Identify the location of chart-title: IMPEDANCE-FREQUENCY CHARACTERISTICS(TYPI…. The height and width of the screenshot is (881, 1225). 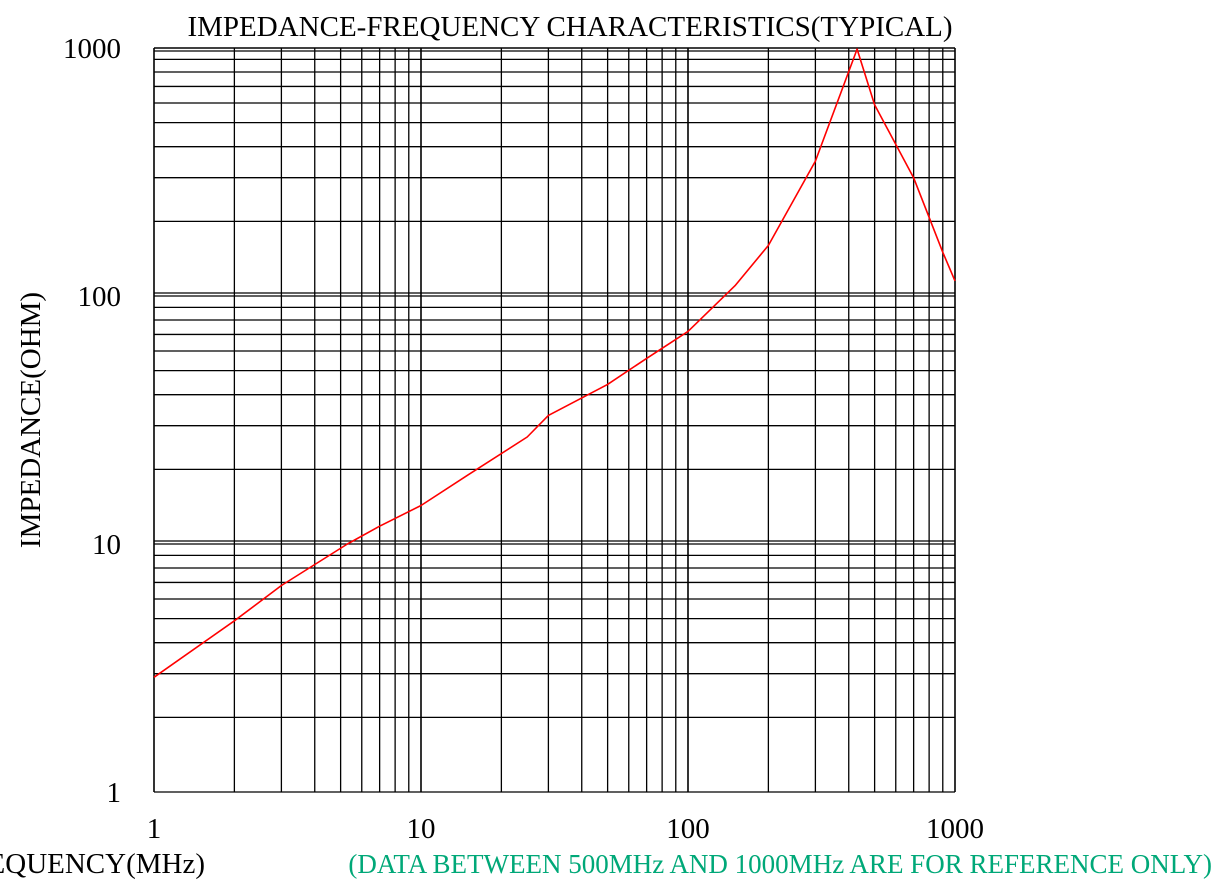
(569, 27).